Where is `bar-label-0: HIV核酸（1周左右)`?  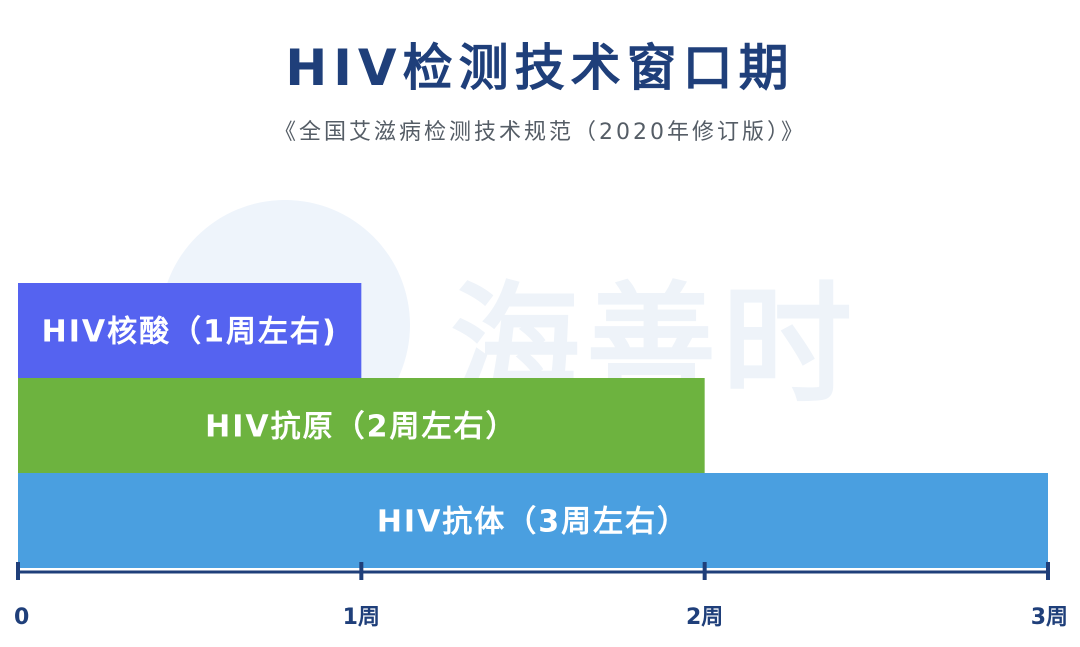
bar-label-0: HIV核酸（1周左右) is located at coordinates (190, 332).